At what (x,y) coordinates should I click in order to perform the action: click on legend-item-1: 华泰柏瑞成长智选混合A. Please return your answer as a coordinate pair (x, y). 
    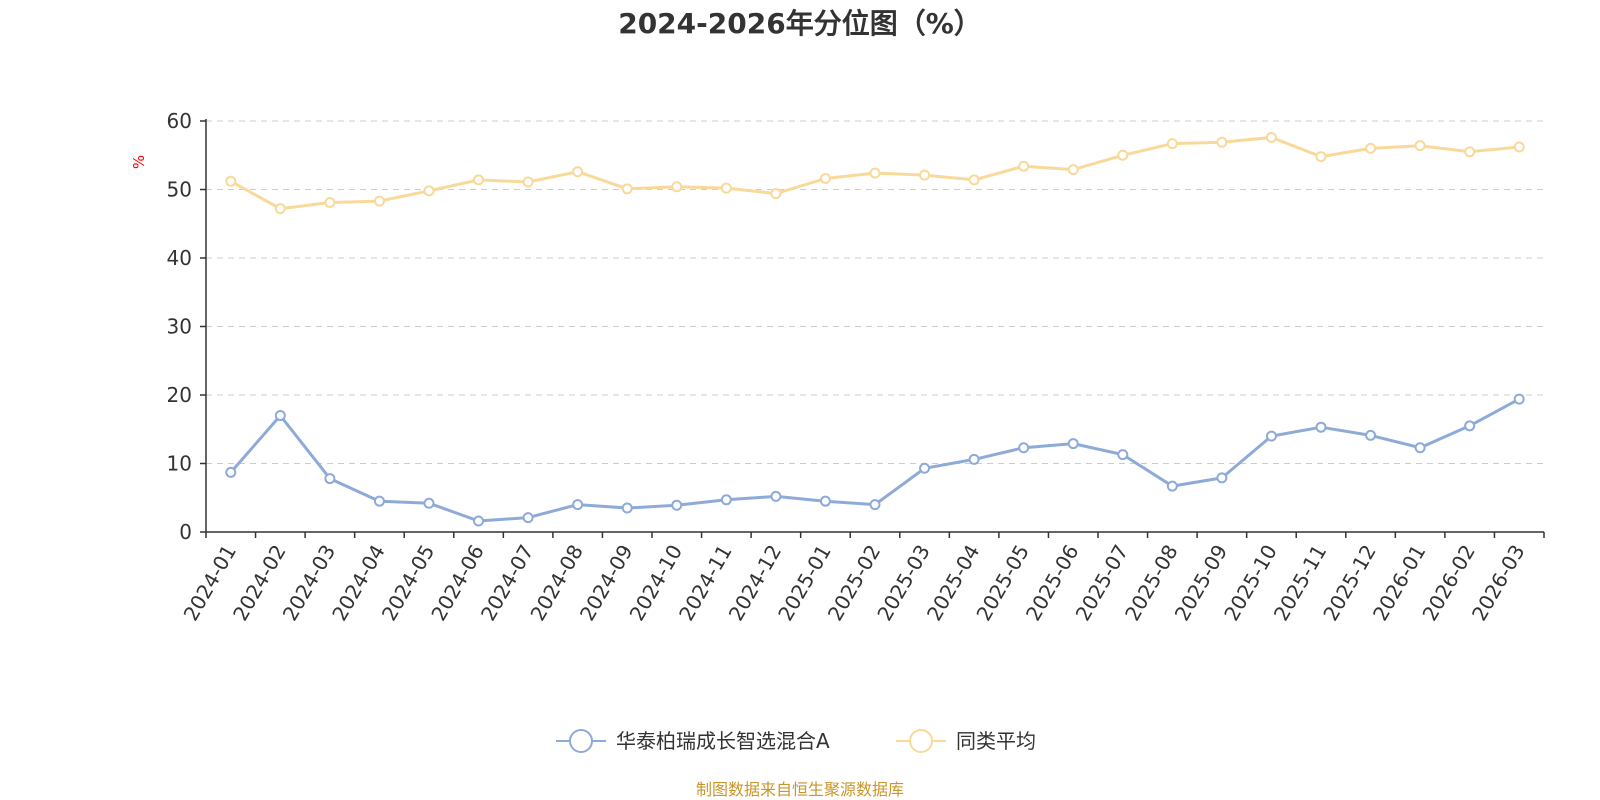
    Looking at the image, I should click on (693, 741).